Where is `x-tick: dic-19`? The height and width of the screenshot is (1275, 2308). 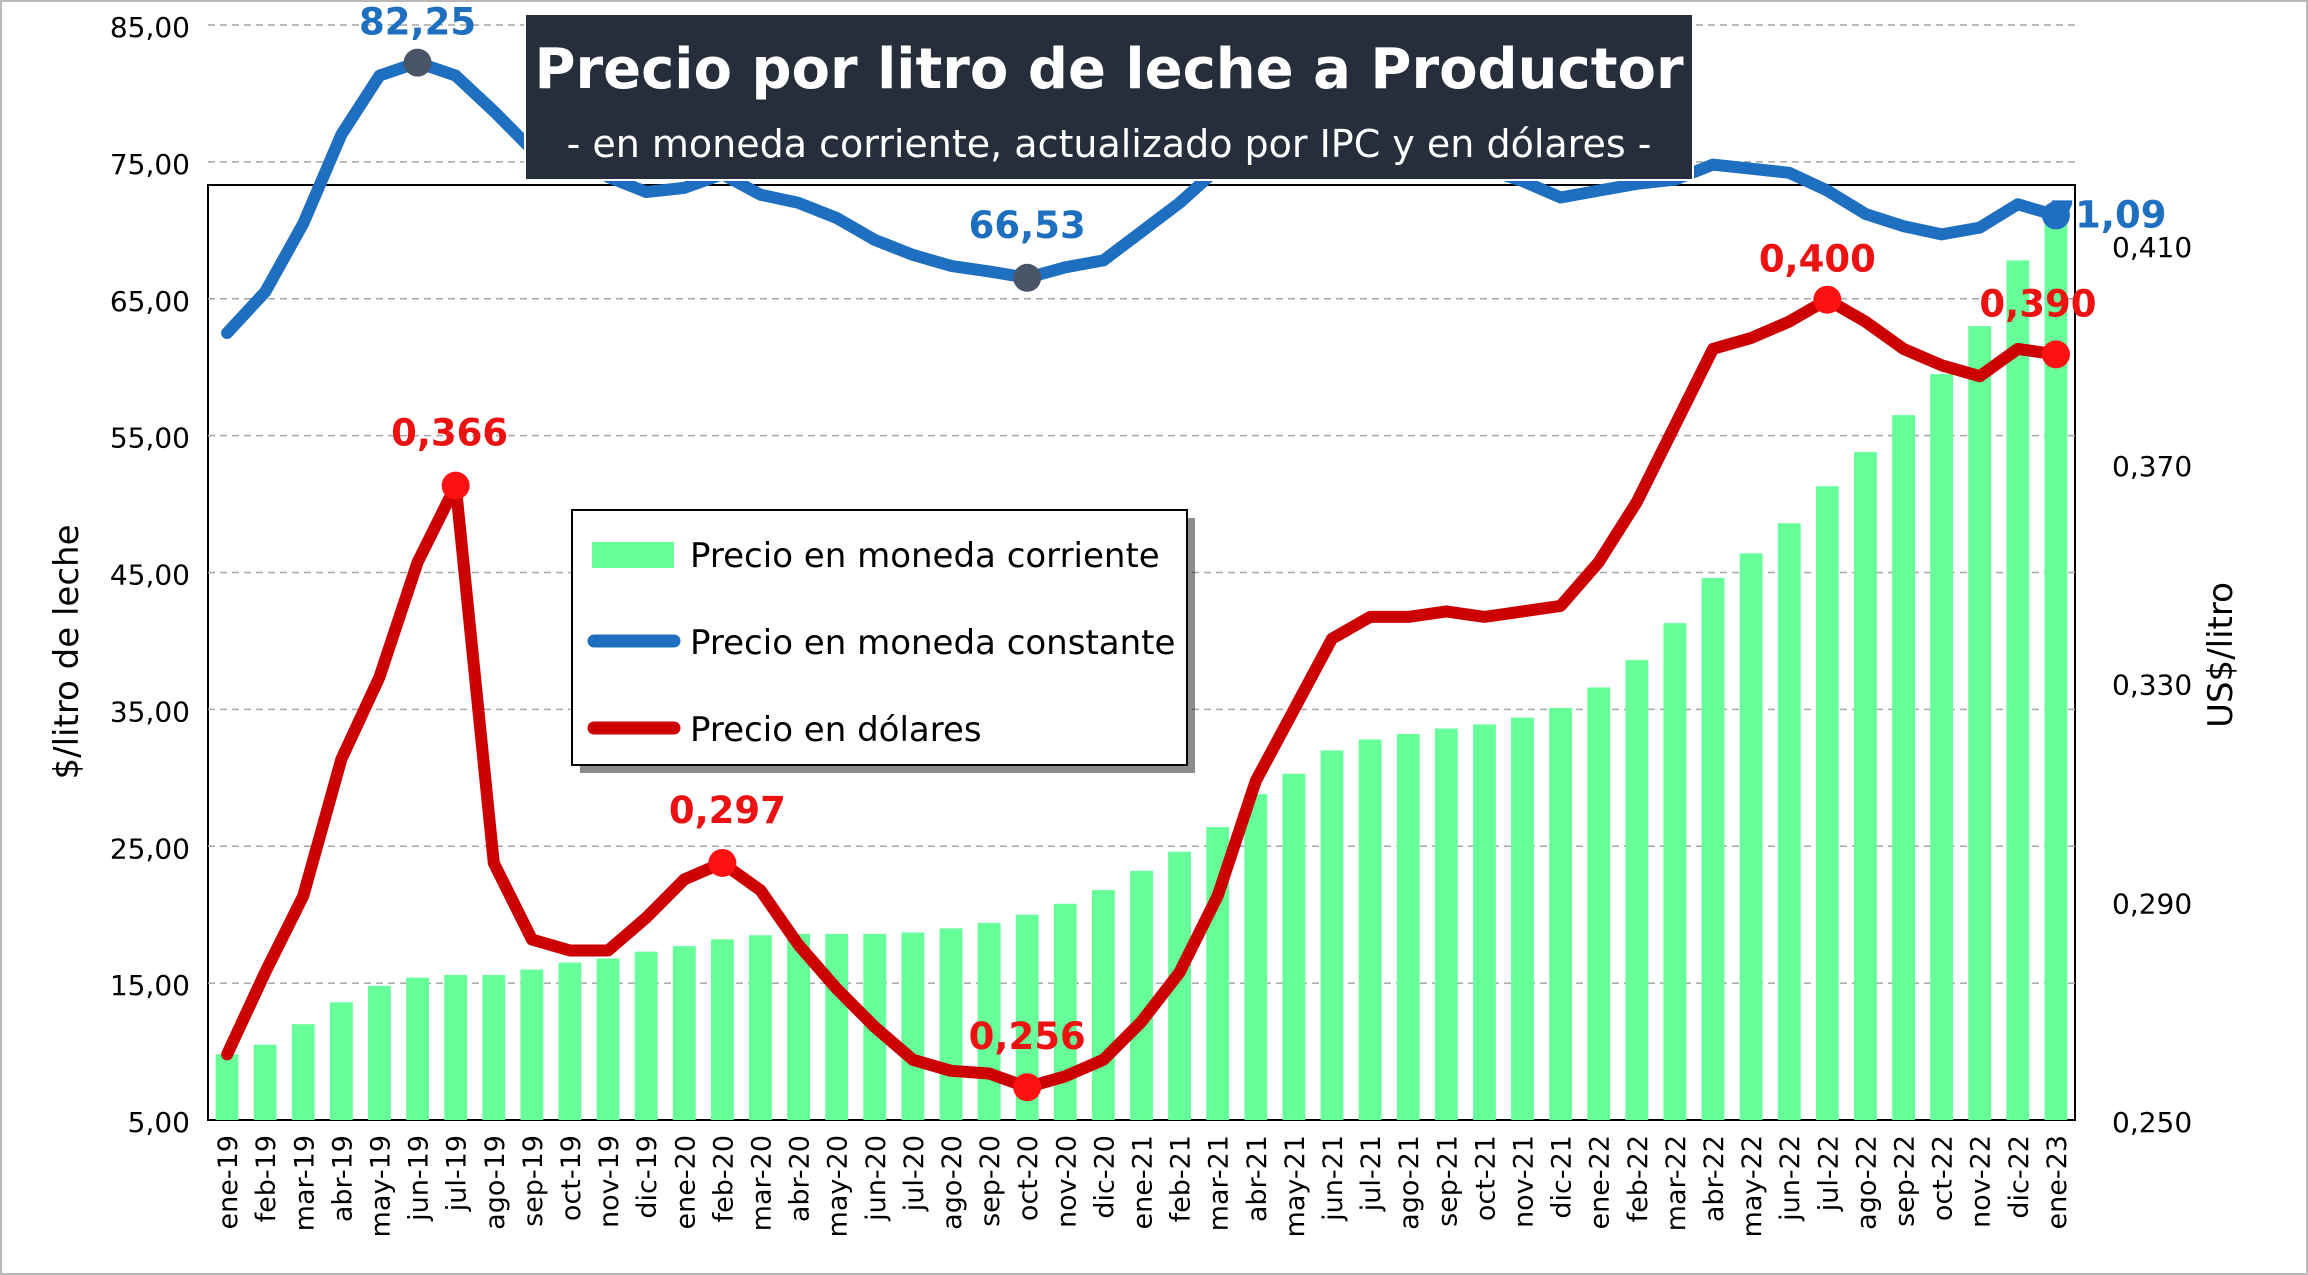 x-tick: dic-19 is located at coordinates (647, 1177).